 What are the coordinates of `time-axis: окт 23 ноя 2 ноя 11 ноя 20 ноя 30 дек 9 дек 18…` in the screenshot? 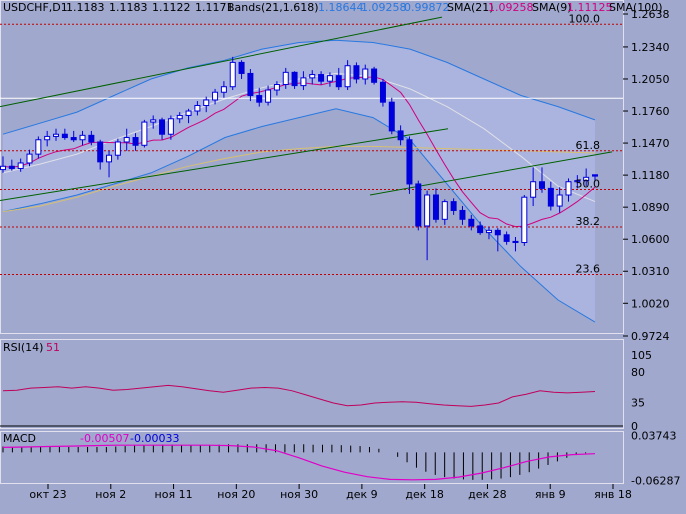 It's located at (330, 492).